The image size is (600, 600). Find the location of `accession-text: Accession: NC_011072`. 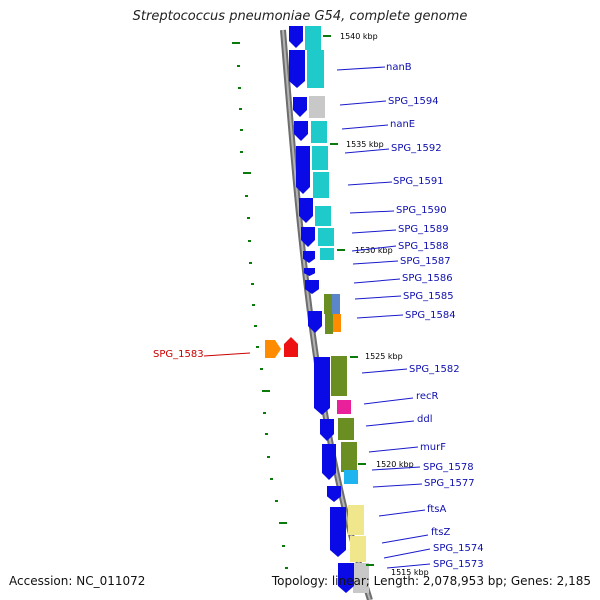

accession-text: Accession: NC_011072 is located at coordinates (77, 581).